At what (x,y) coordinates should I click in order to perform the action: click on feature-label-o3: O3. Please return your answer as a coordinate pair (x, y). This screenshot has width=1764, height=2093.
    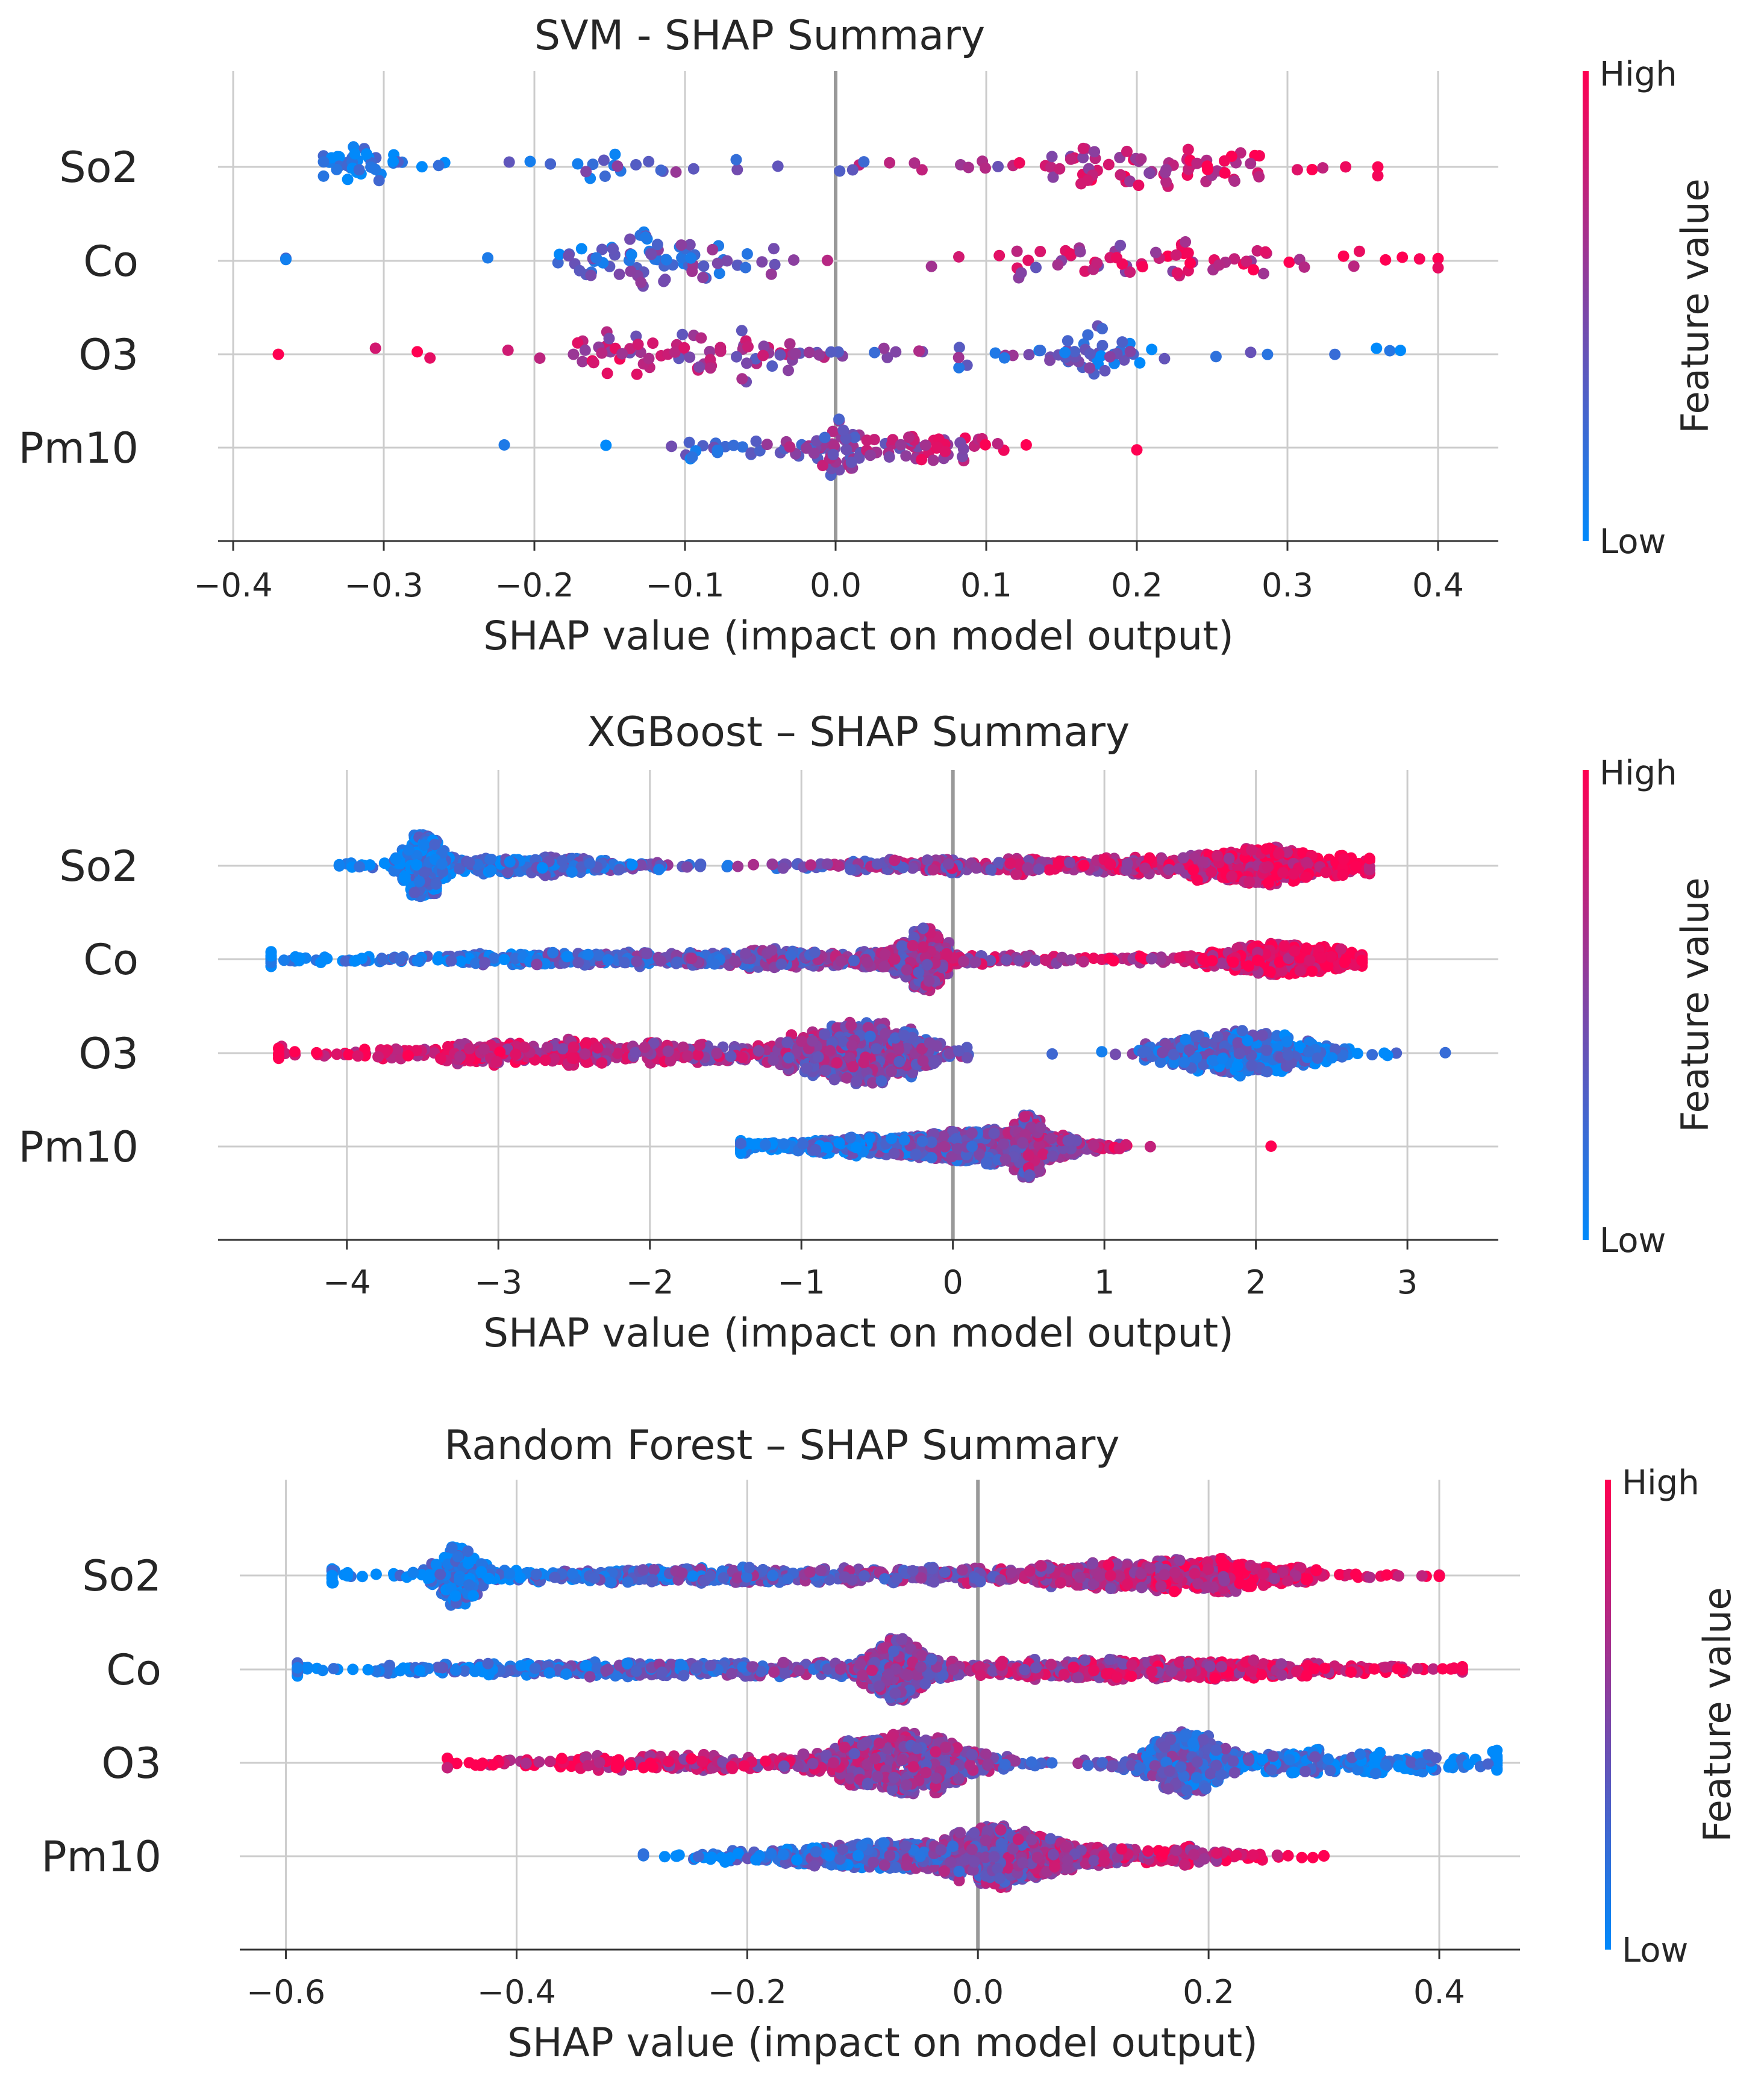
    Looking at the image, I should click on (108, 355).